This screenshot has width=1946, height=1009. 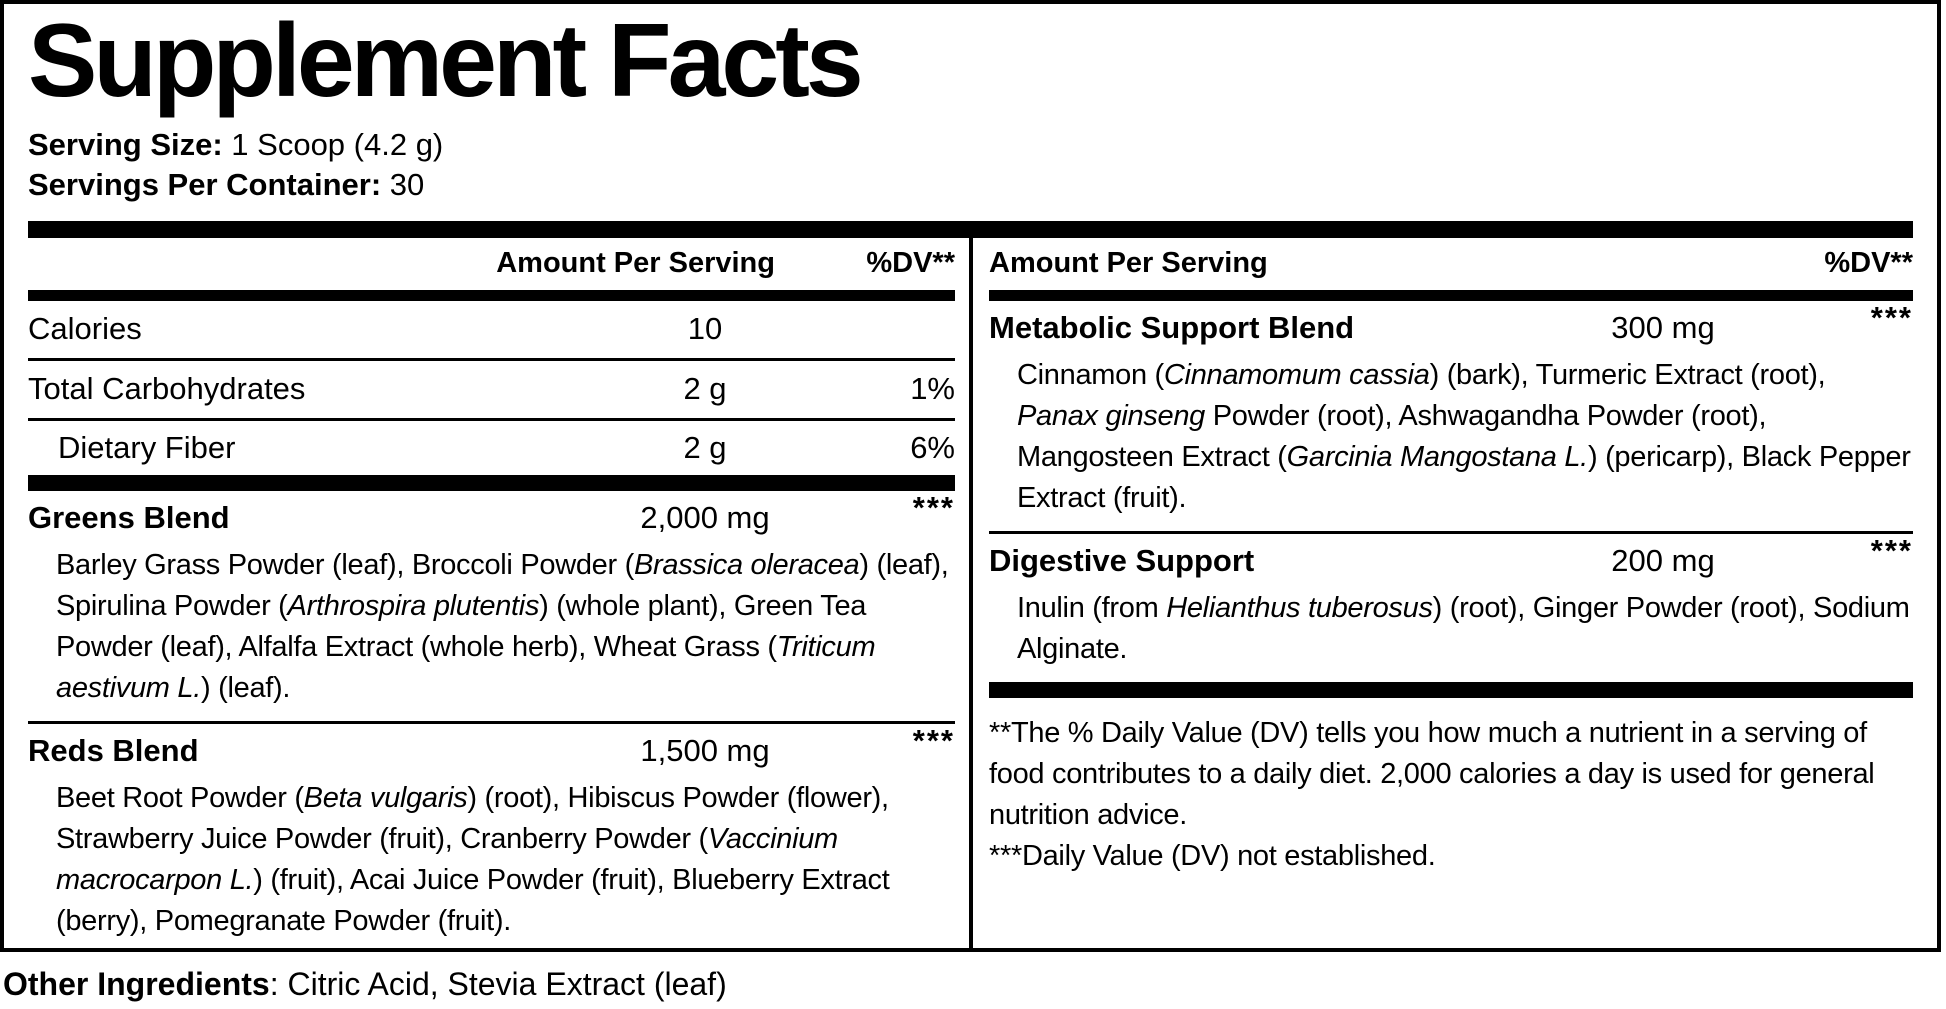 I want to click on left-column-header: Amount Per Serving %DV**, so click(x=491, y=264).